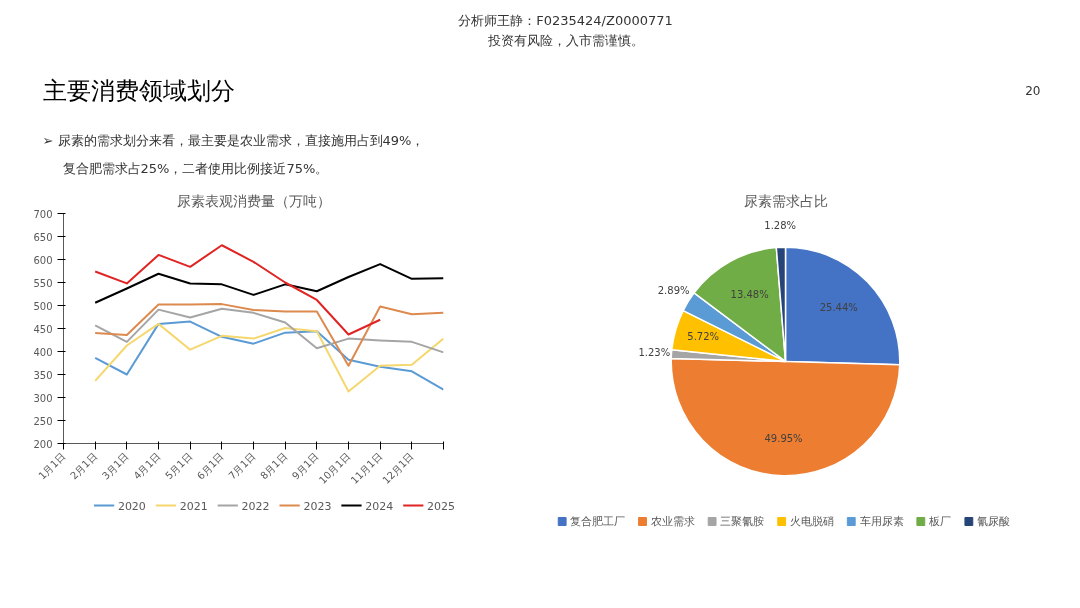 The image size is (1080, 608). What do you see at coordinates (274, 466) in the screenshot?
I see `x-tick-label: 8月1日` at bounding box center [274, 466].